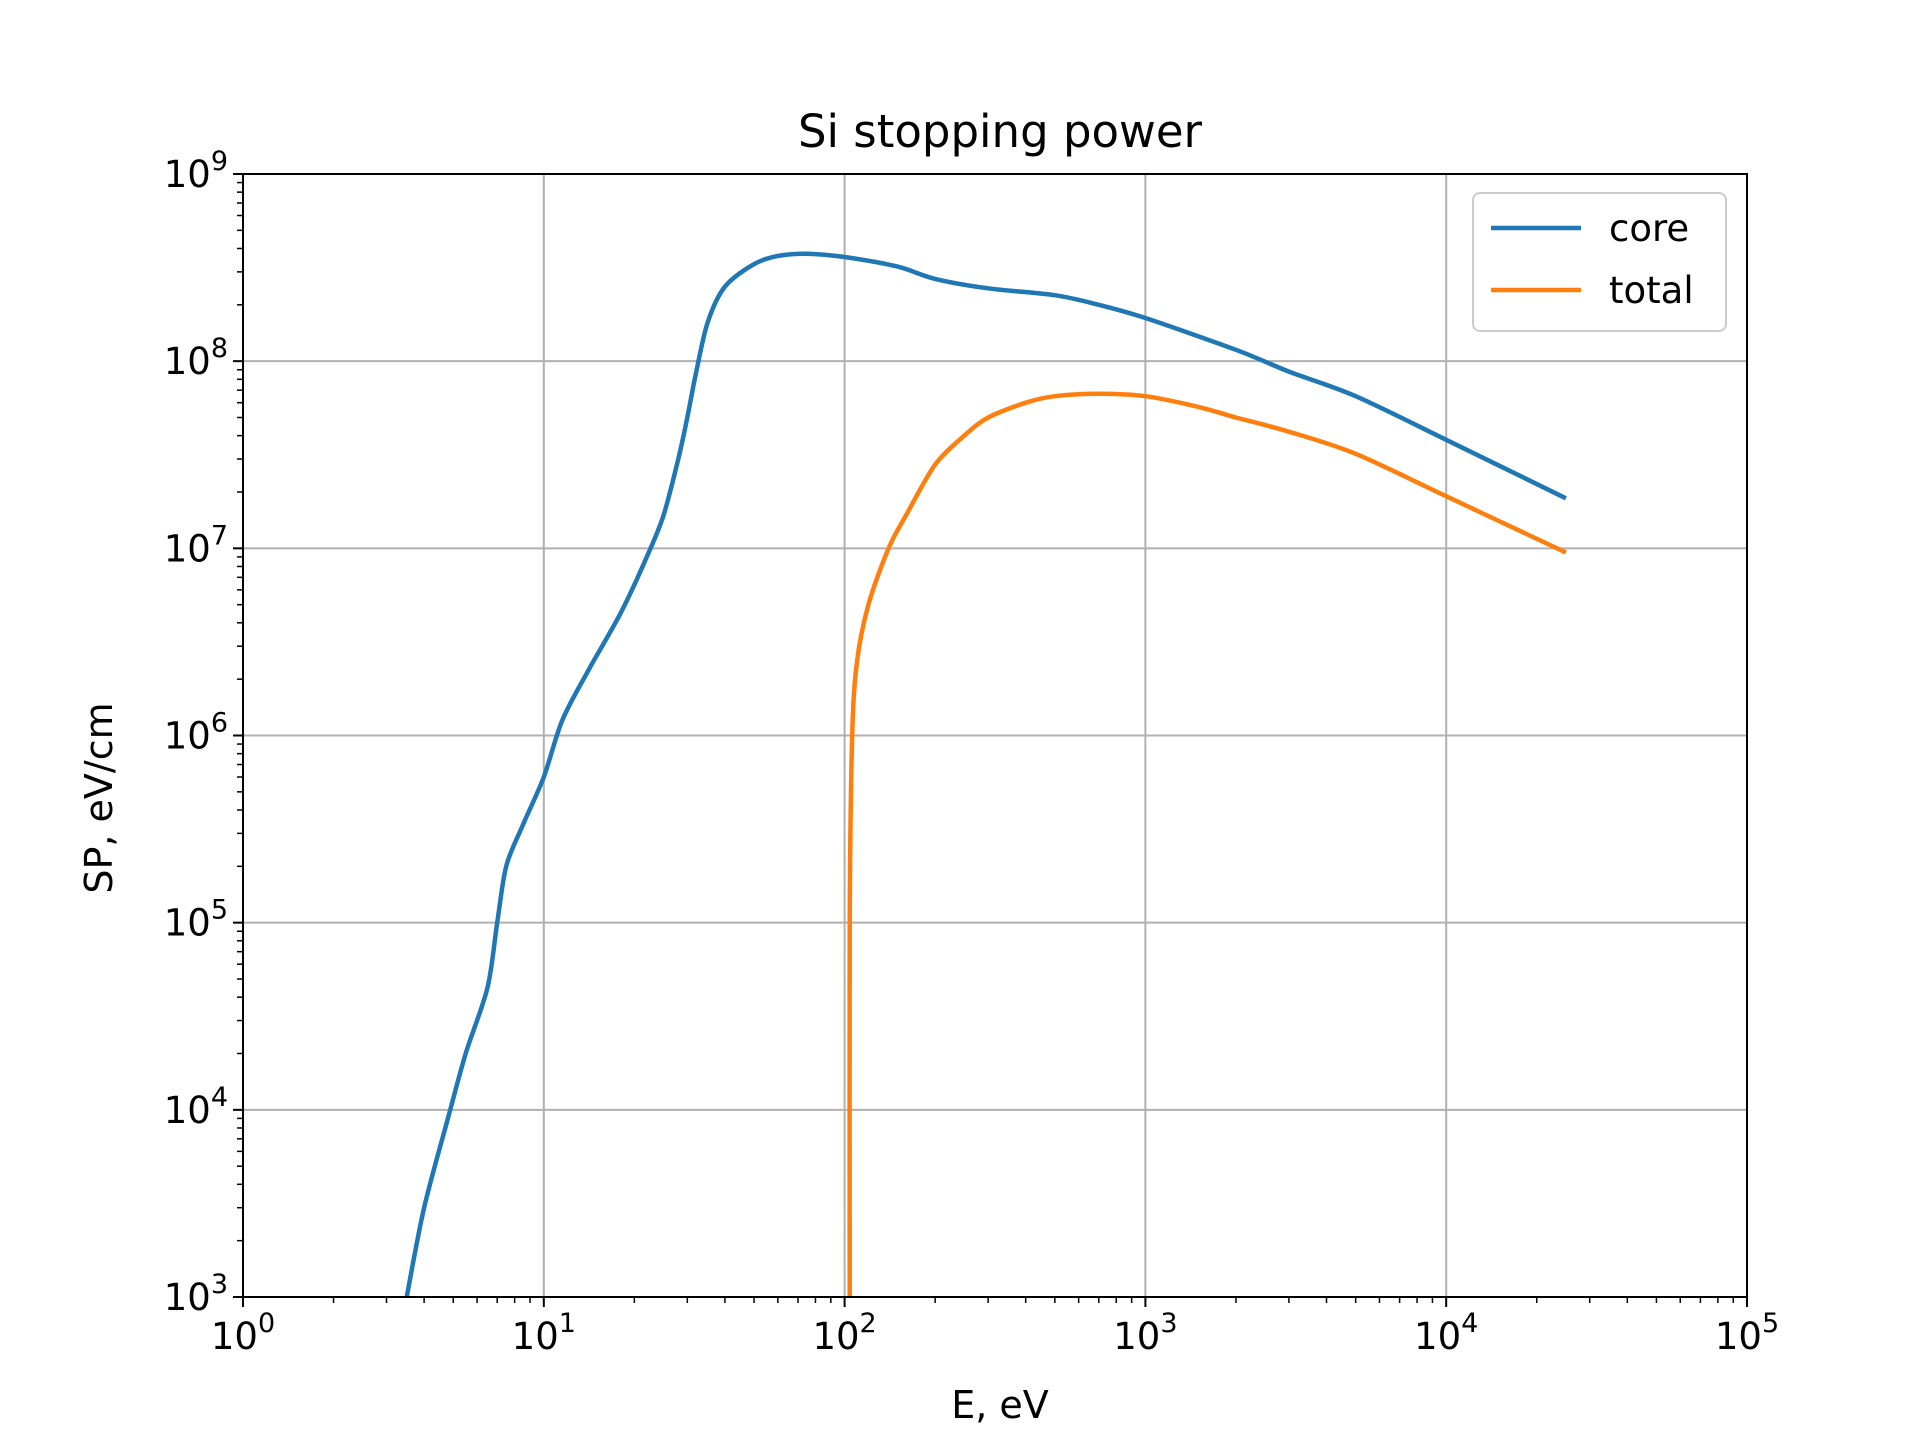  What do you see at coordinates (1000, 131) in the screenshot?
I see `chart-title: Si stopping power` at bounding box center [1000, 131].